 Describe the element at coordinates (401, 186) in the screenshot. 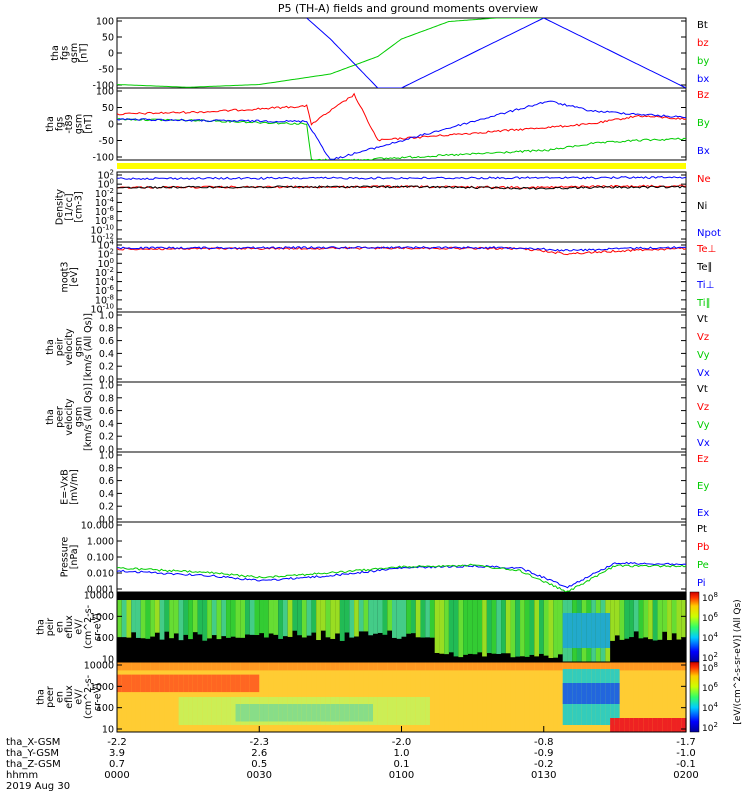

I see `series-line-density` at that location.